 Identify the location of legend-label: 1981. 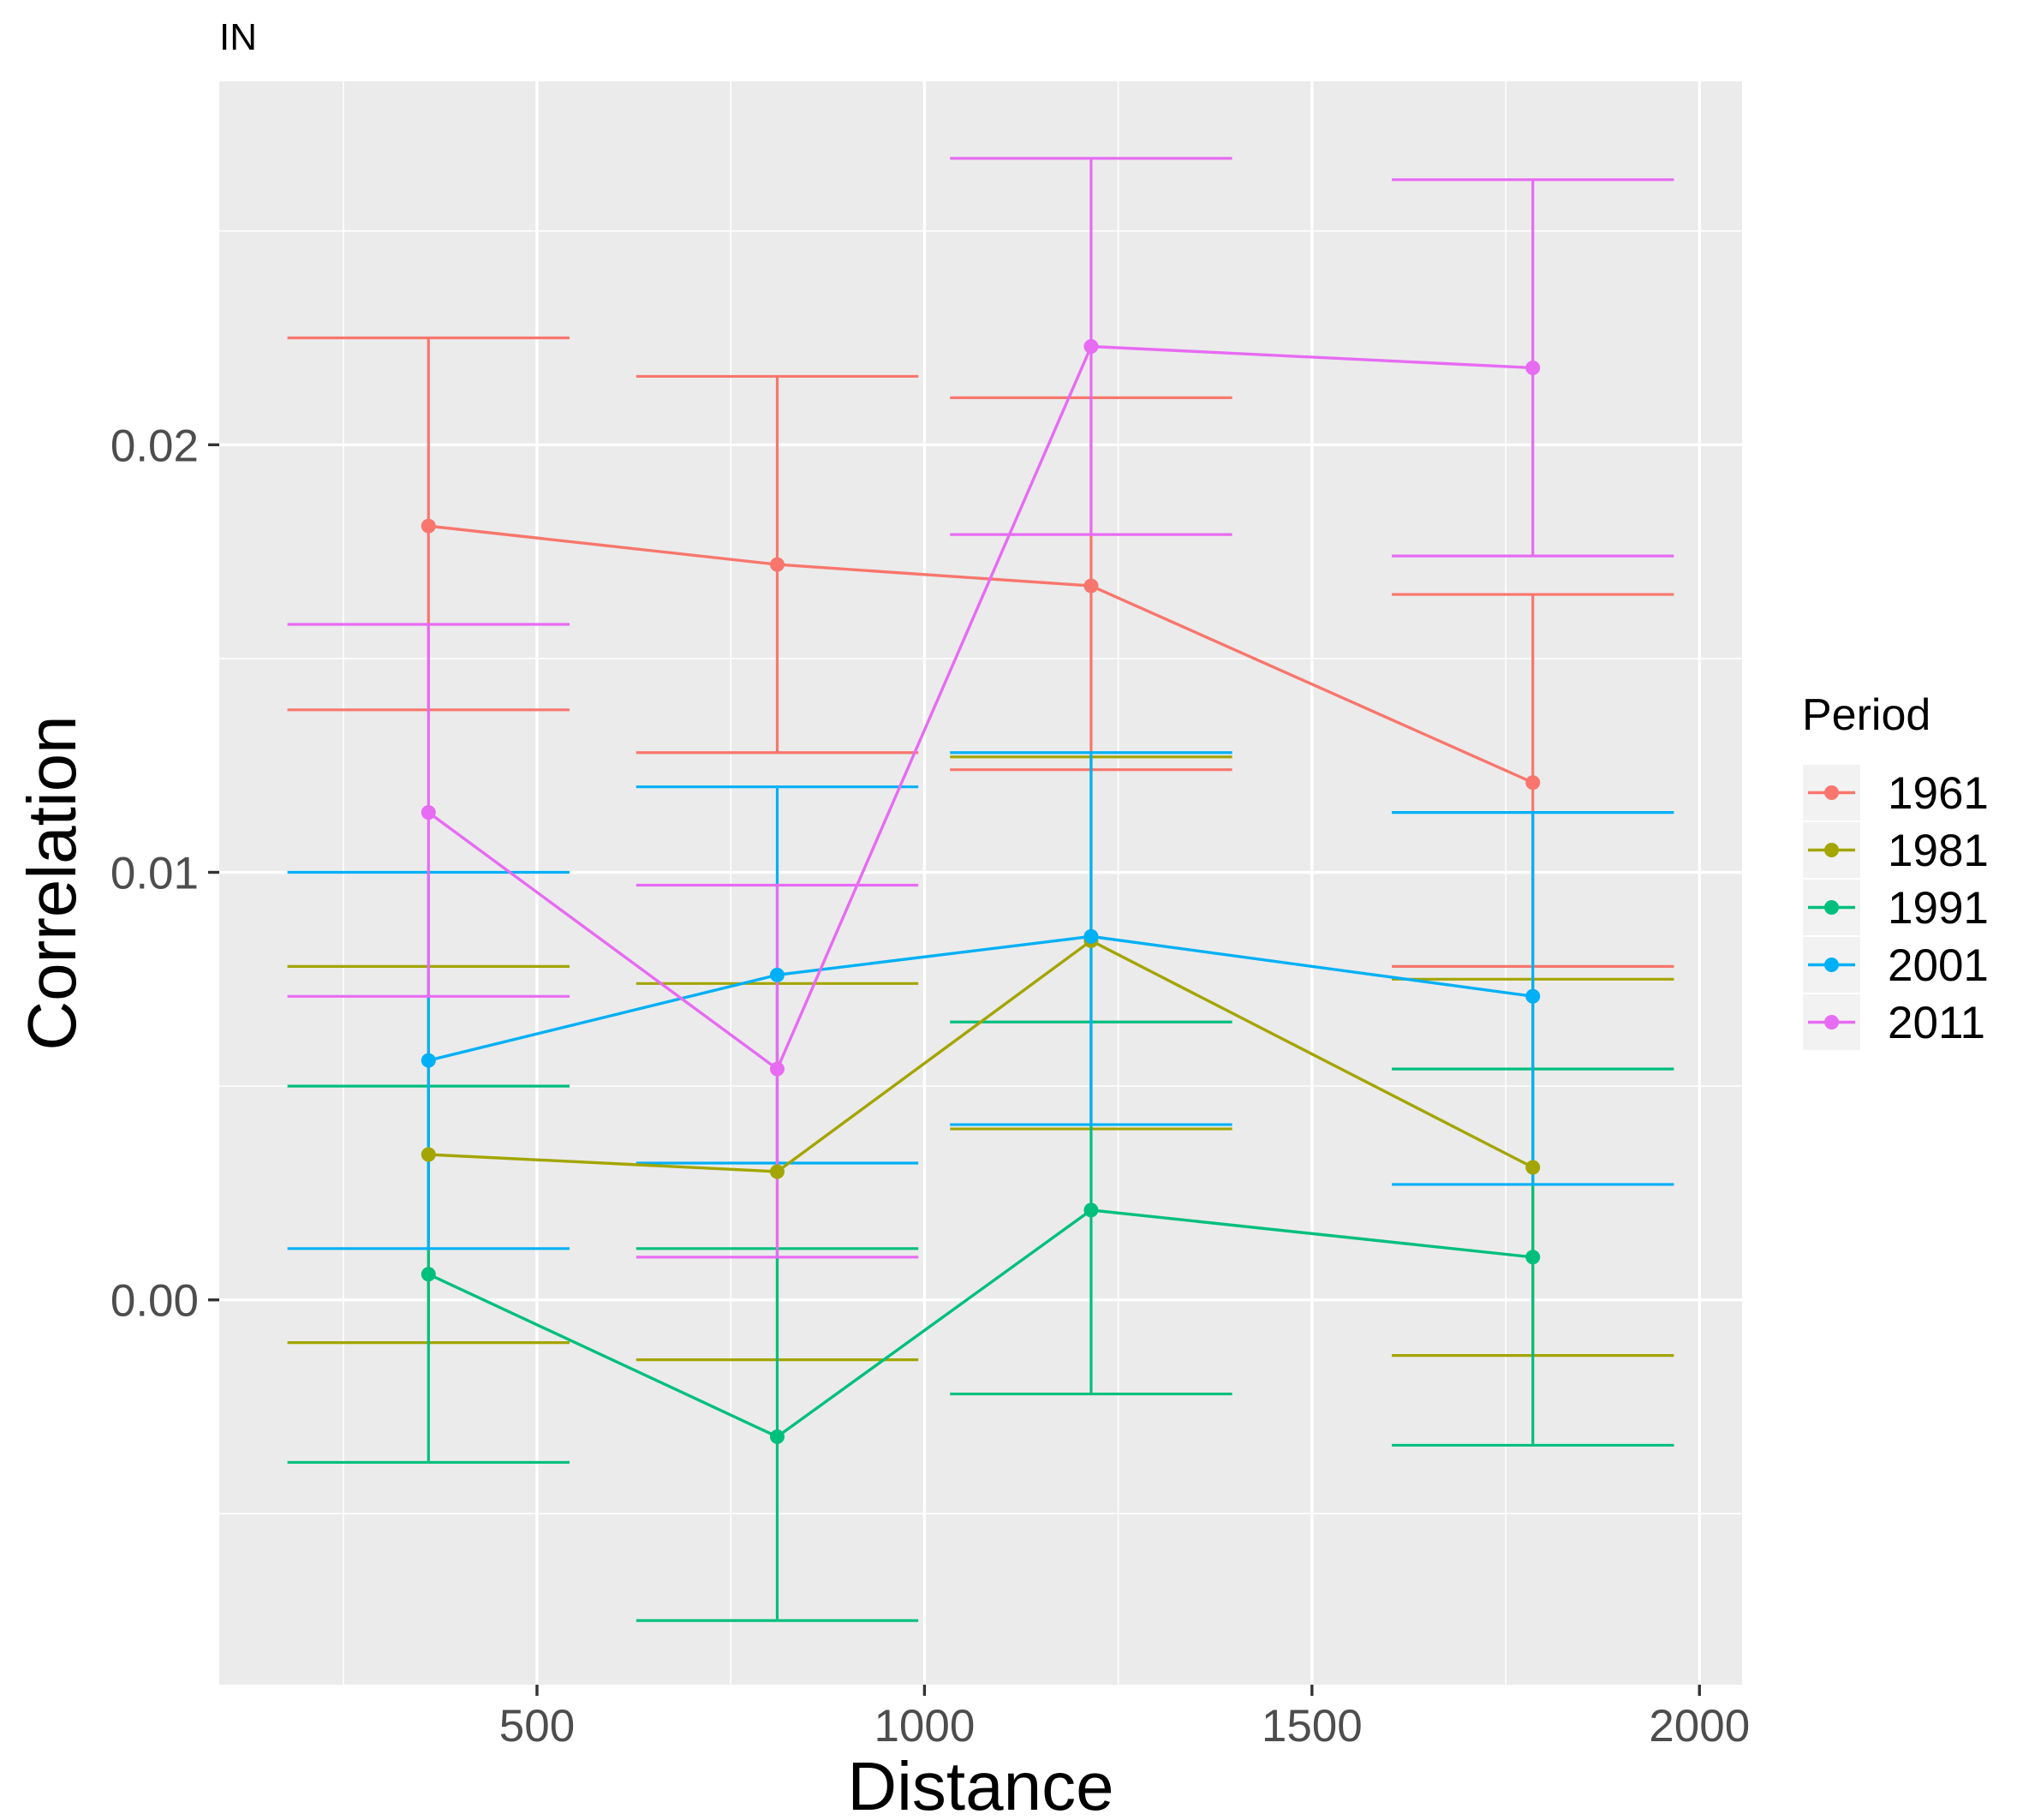
(1939, 851).